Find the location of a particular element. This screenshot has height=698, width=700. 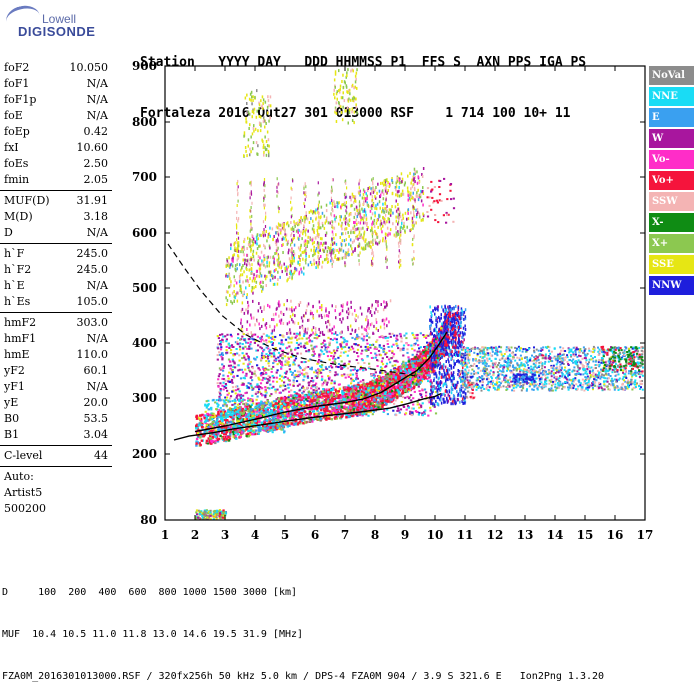

param-row: yF1 N/A is located at coordinates (56, 387).